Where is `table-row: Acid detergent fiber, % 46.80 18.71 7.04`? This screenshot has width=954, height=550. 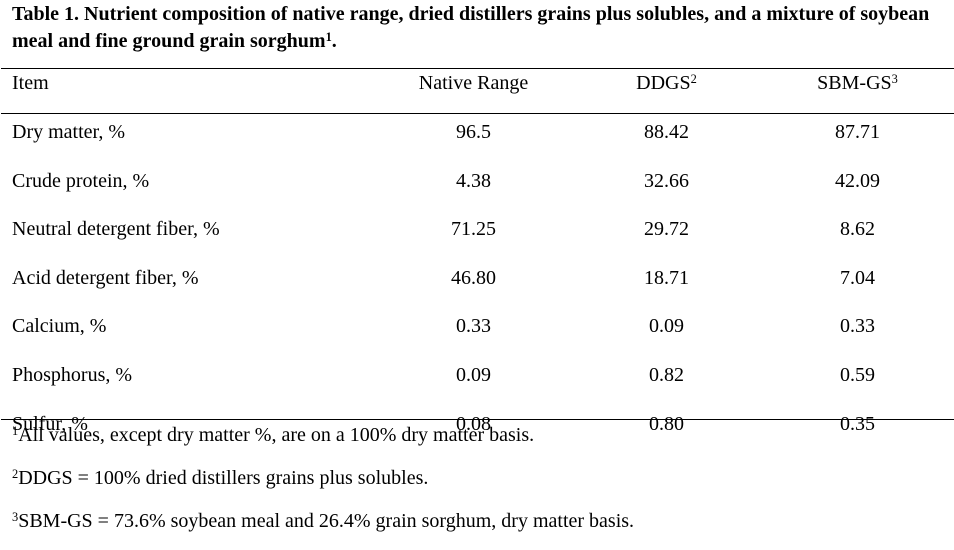
table-row: Acid detergent fiber, % 46.80 18.71 7.04 is located at coordinates (477, 286).